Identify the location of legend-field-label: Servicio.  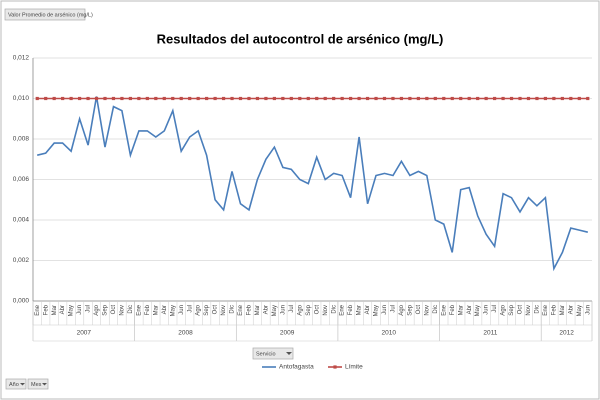
(266, 354).